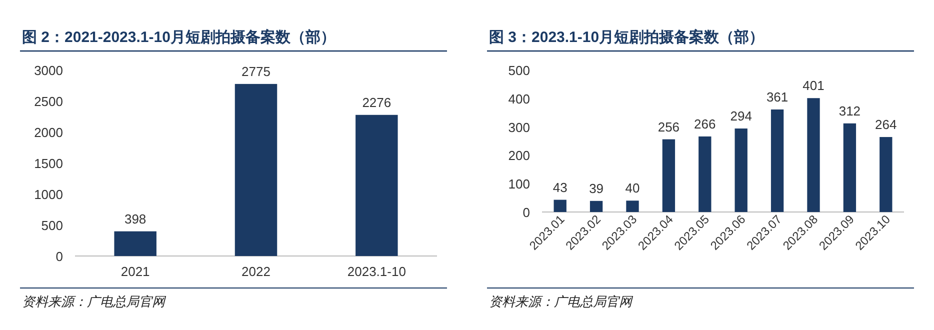 This screenshot has width=934, height=330. What do you see at coordinates (705, 124) in the screenshot?
I see `data-label: 266` at bounding box center [705, 124].